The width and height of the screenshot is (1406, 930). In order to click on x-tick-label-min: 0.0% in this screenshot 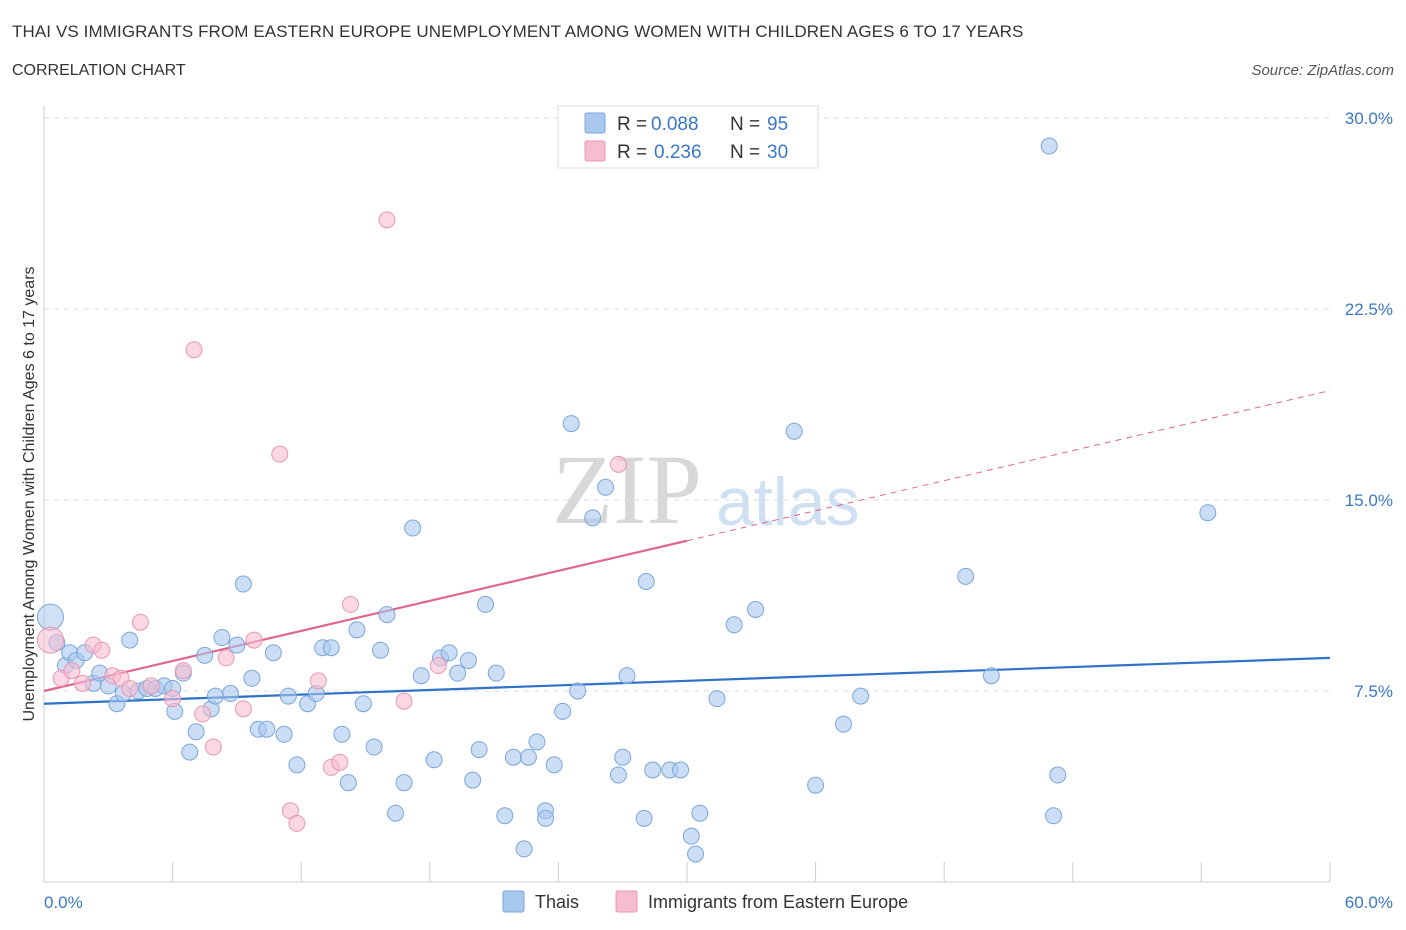, I will do `click(63, 902)`.